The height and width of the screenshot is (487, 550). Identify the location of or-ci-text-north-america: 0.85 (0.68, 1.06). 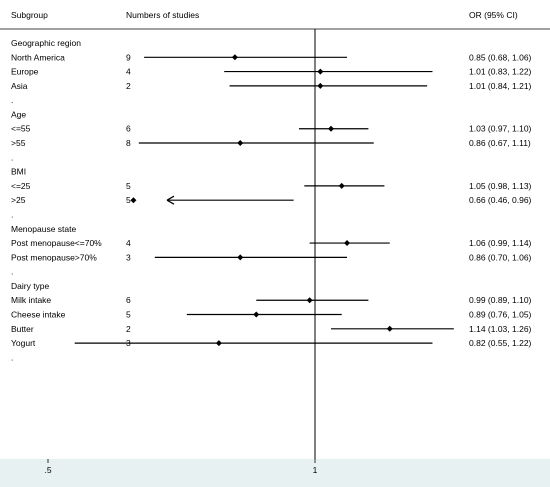
(500, 57).